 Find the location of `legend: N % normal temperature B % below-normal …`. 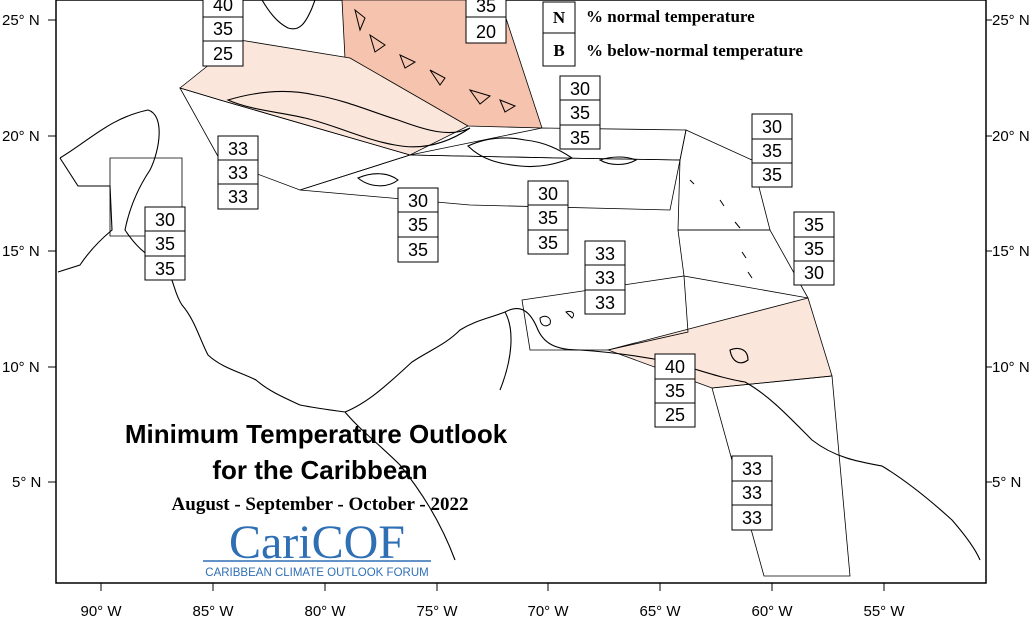

legend: N % normal temperature B % below-normal … is located at coordinates (672, 34).